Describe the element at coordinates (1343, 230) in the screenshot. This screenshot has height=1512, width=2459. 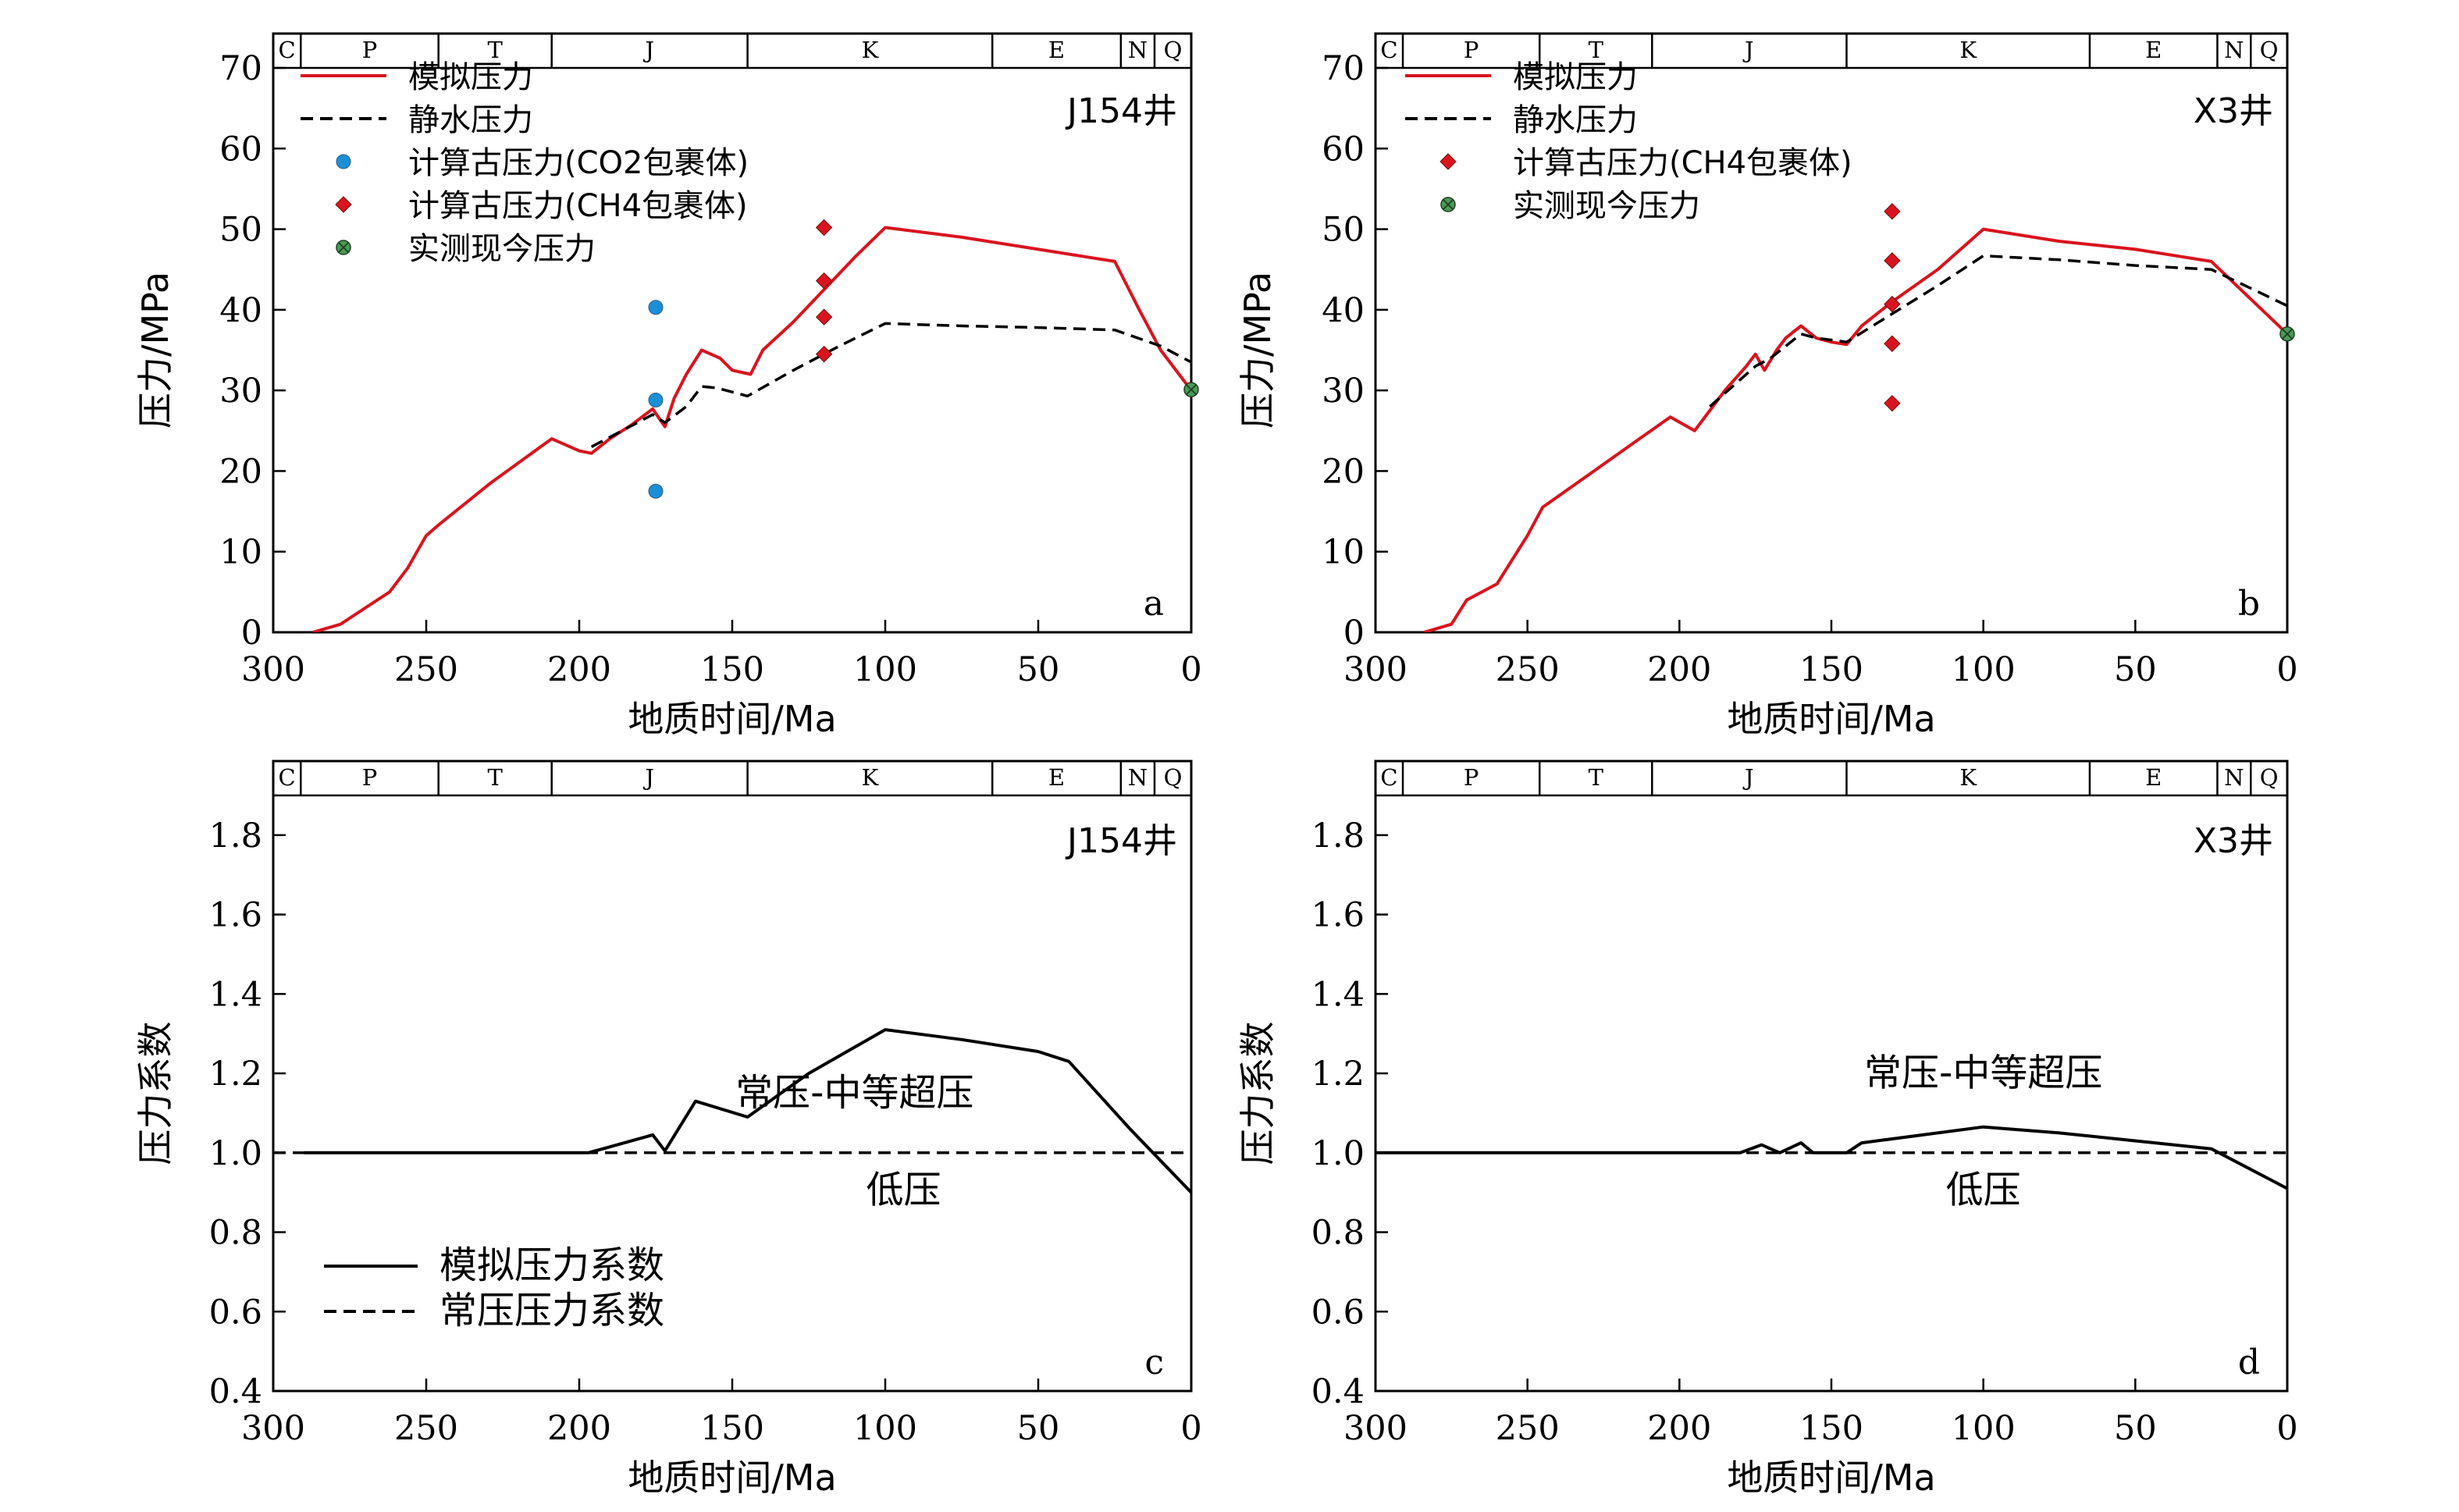
I see `y-tick-label: 50` at that location.